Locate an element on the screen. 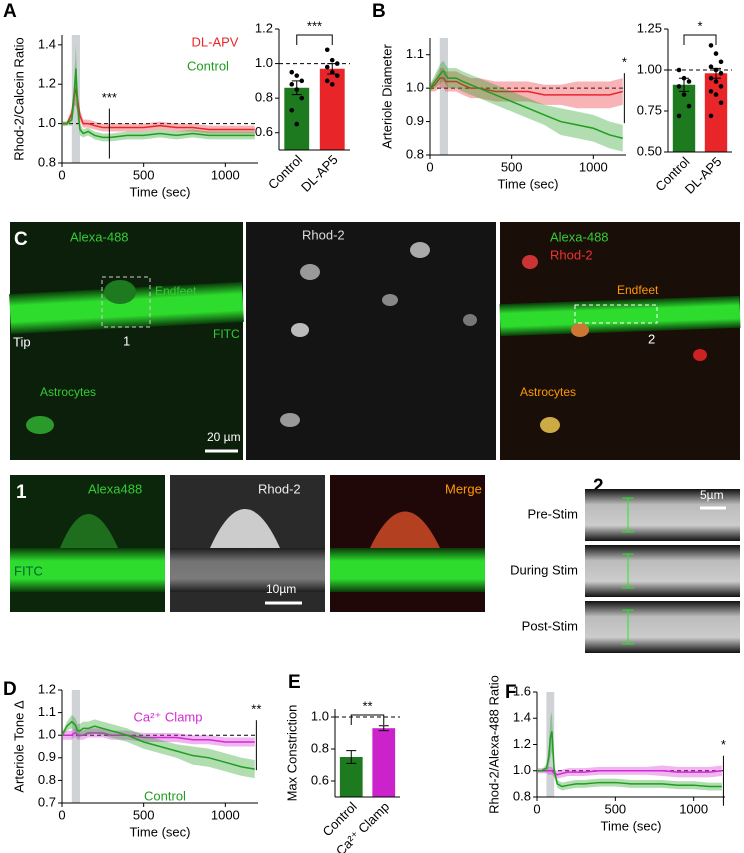  y-tick-label: 0.7 is located at coordinates (47, 801).